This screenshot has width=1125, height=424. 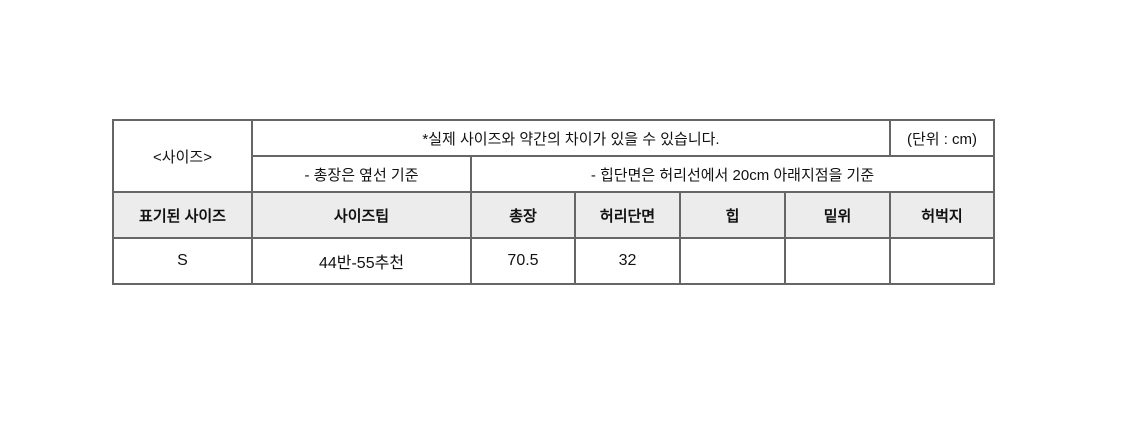 What do you see at coordinates (523, 215) in the screenshot?
I see `header-cell: 총장` at bounding box center [523, 215].